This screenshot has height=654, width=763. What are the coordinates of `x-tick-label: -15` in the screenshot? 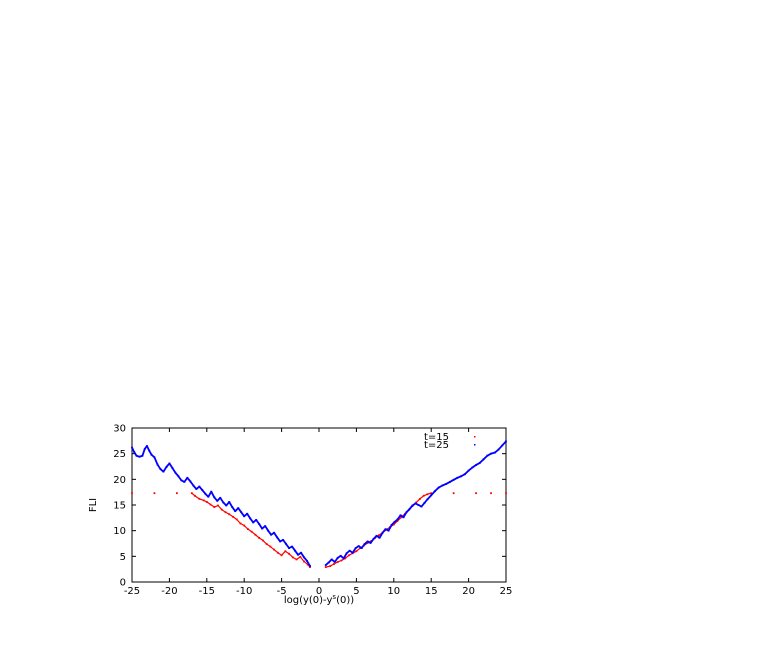 It's located at (207, 591).